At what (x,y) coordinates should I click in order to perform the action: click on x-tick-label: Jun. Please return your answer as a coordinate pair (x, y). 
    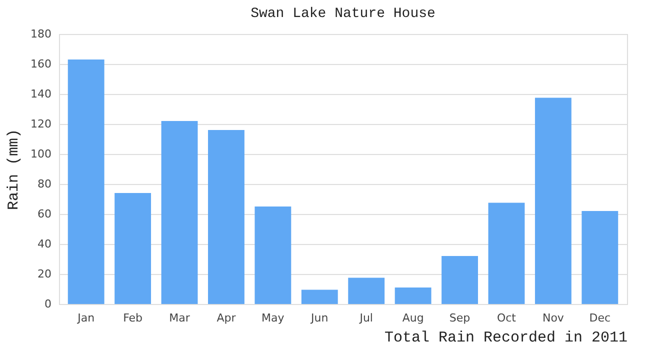
    Looking at the image, I should click on (319, 318).